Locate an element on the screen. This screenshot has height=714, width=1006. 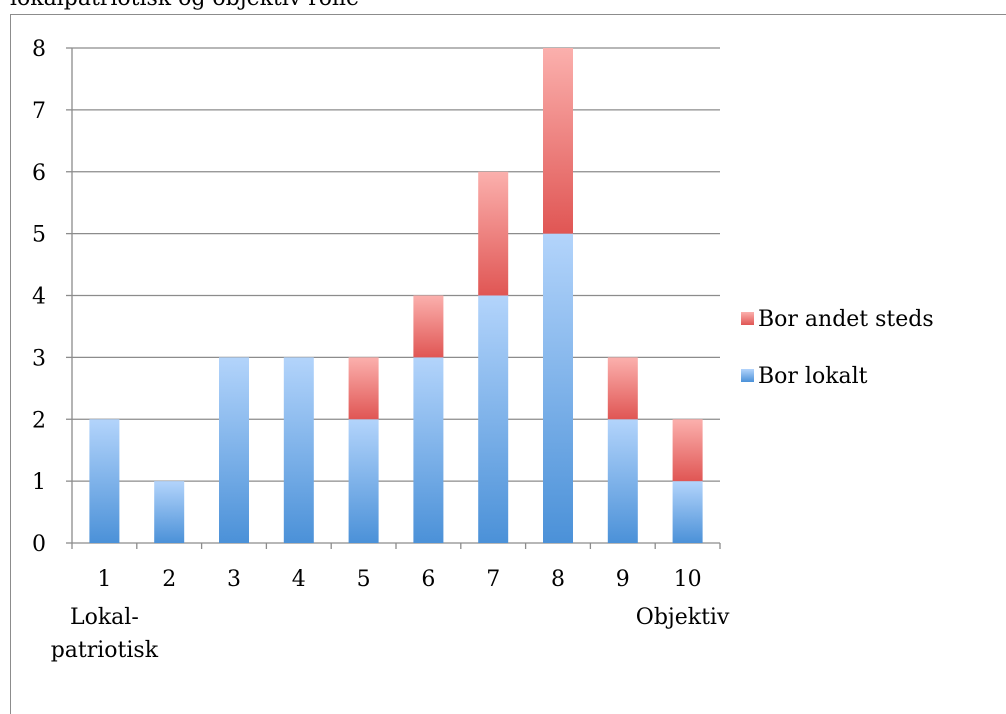
x-tick-label: 4 is located at coordinates (299, 579).